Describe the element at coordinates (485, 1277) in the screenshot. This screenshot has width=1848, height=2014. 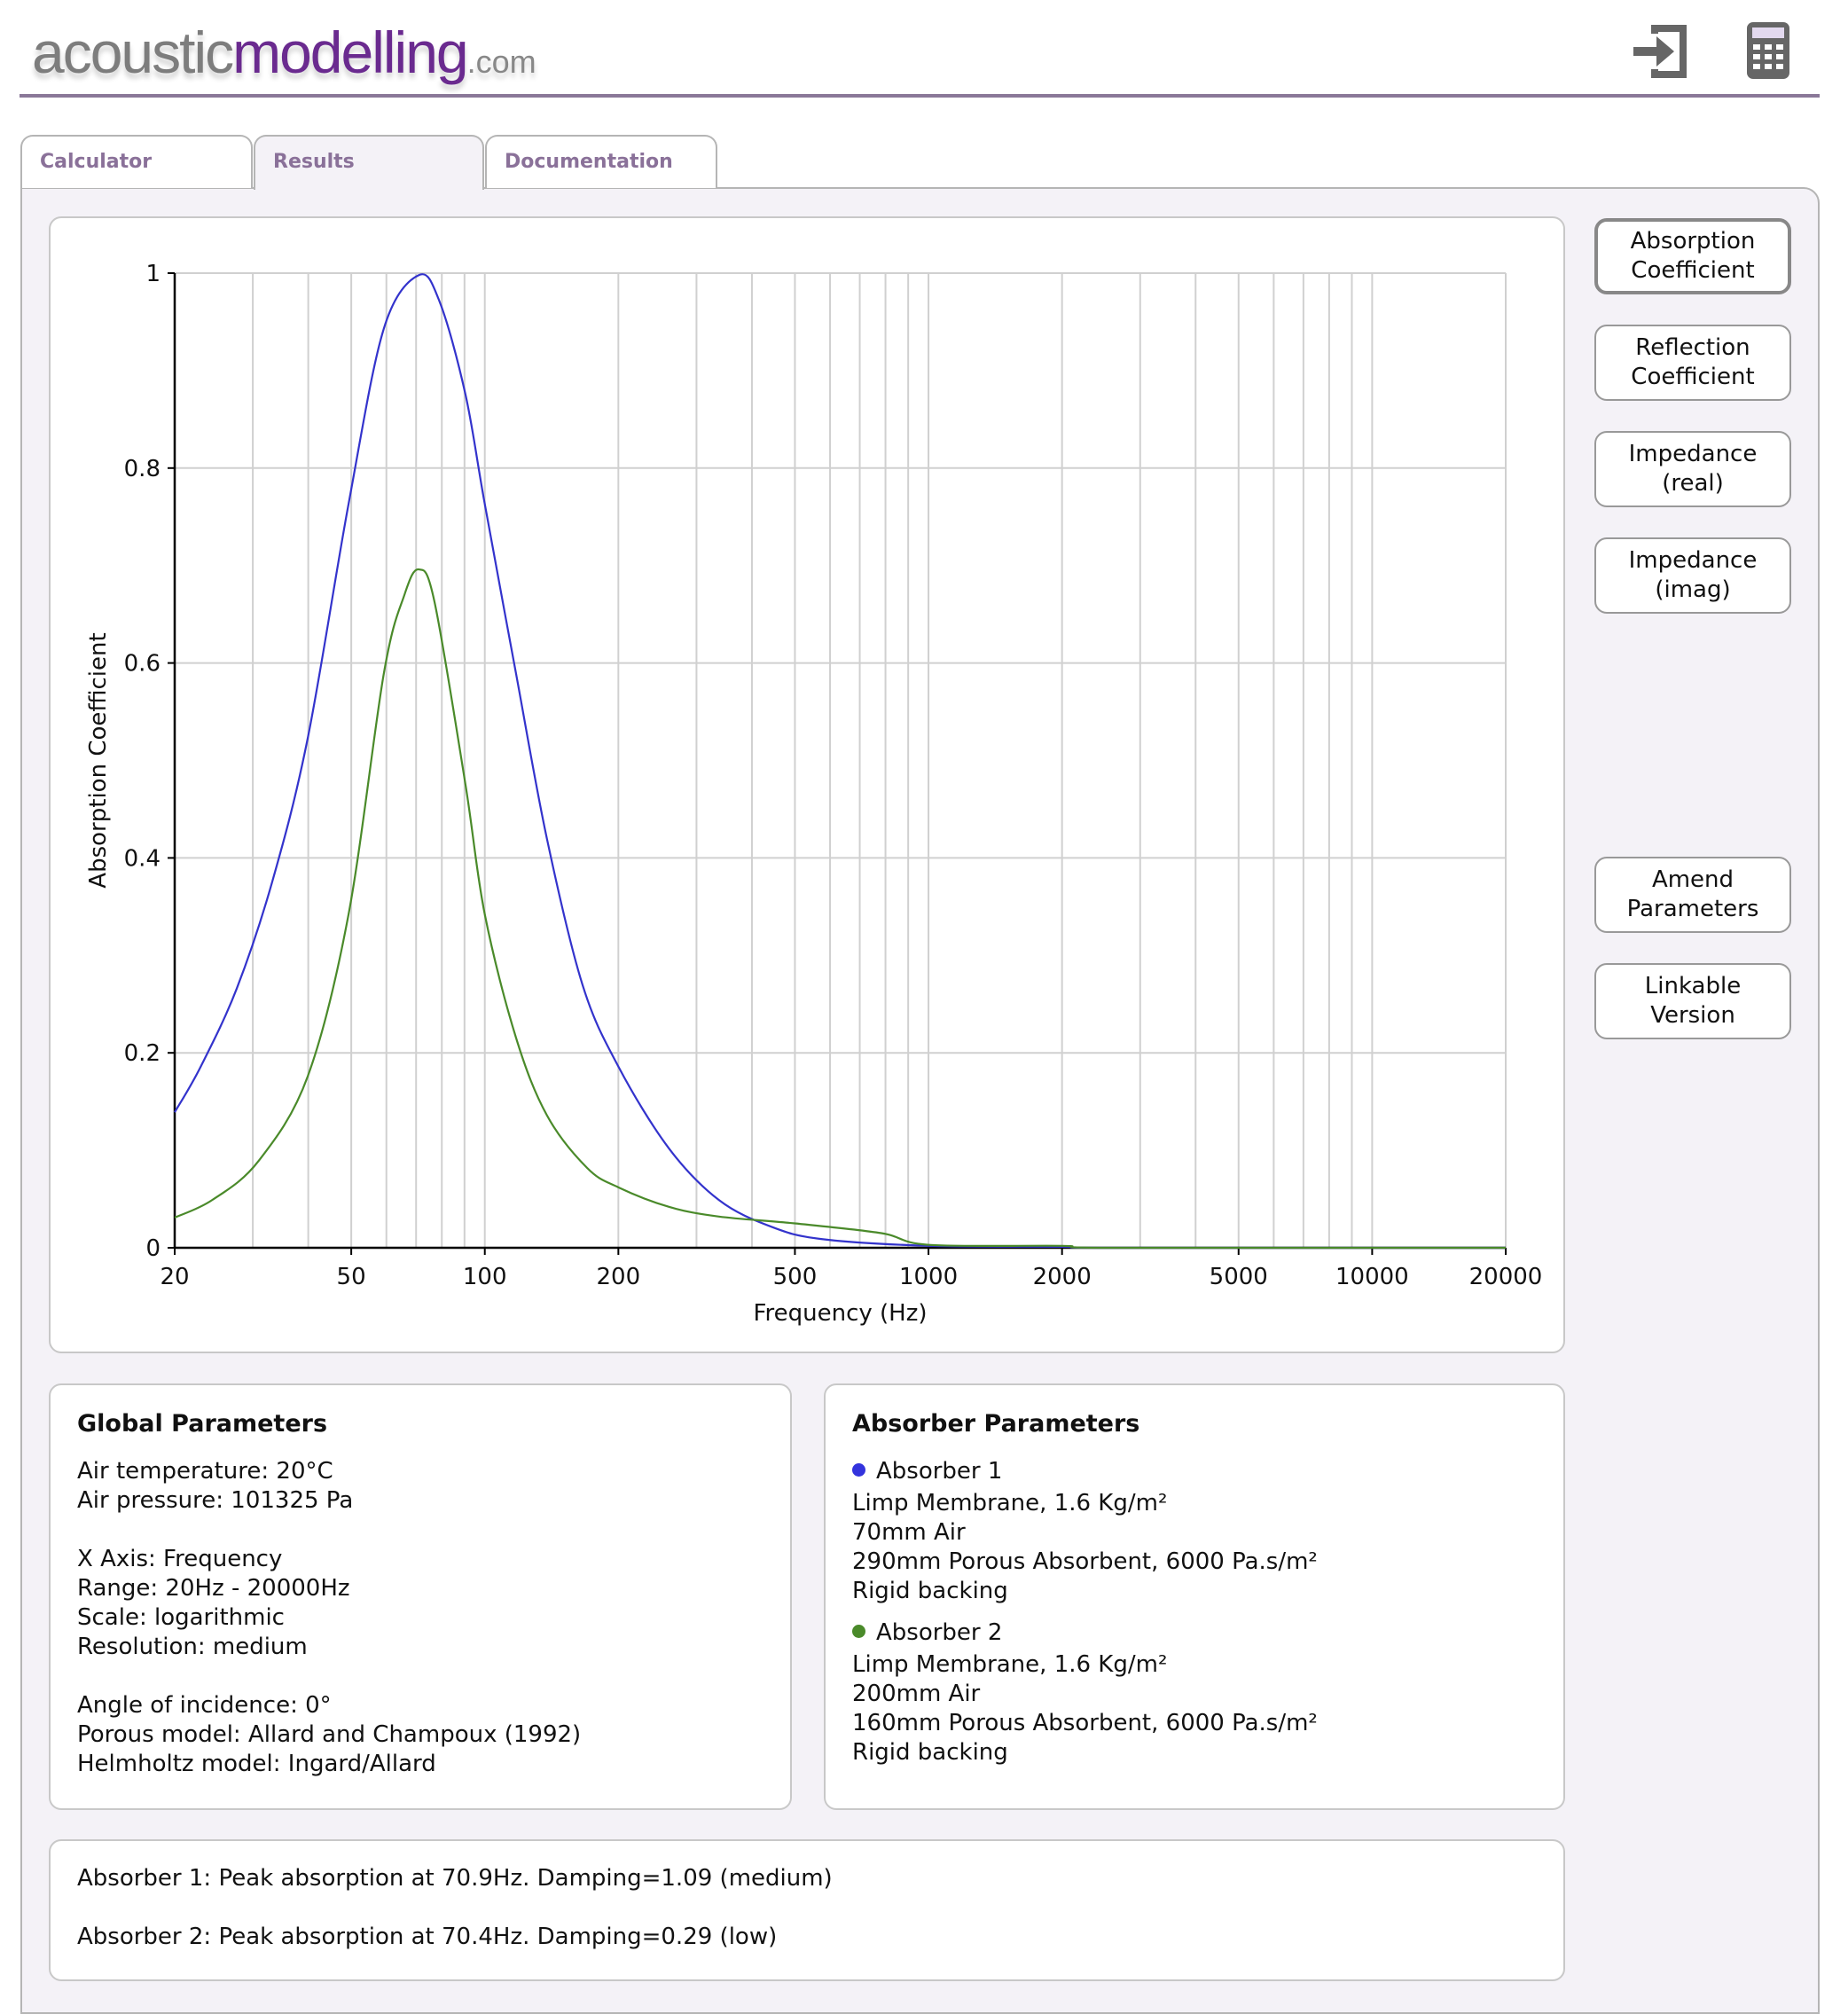
I see `x-tick-label: 100` at that location.